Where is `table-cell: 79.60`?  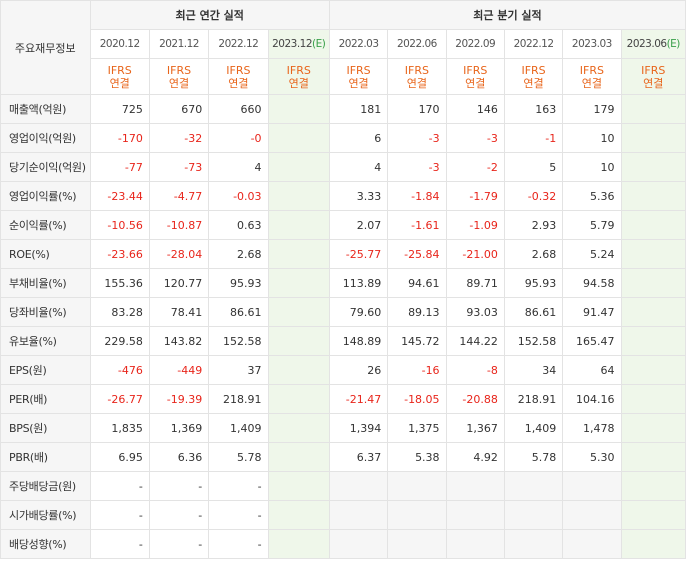 table-cell: 79.60 is located at coordinates (358, 312).